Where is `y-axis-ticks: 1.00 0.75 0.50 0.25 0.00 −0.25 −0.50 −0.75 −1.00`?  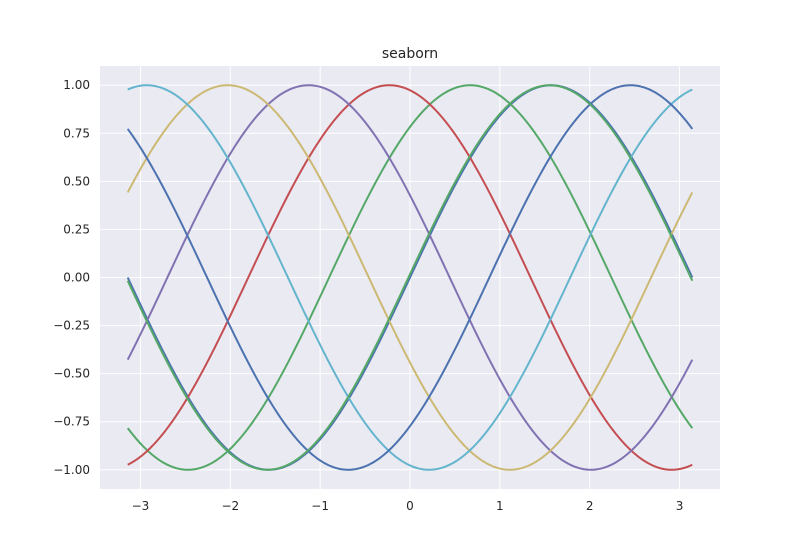
y-axis-ticks: 1.00 0.75 0.50 0.25 0.00 −0.25 −0.50 −0.75 −1.00 is located at coordinates (71, 277).